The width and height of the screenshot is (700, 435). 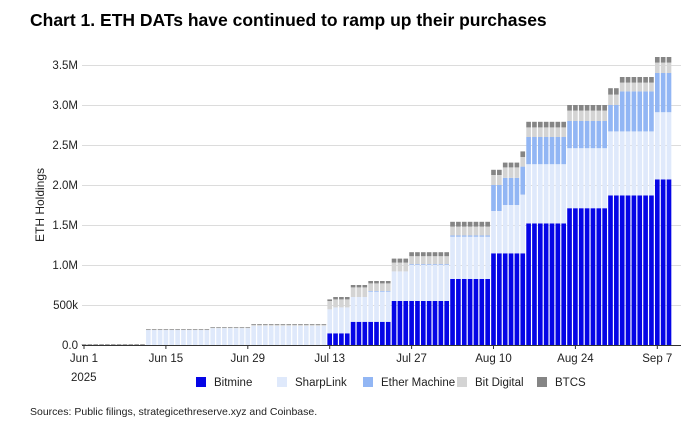 What do you see at coordinates (575, 359) in the screenshot?
I see `x-tick-label: Aug 24` at bounding box center [575, 359].